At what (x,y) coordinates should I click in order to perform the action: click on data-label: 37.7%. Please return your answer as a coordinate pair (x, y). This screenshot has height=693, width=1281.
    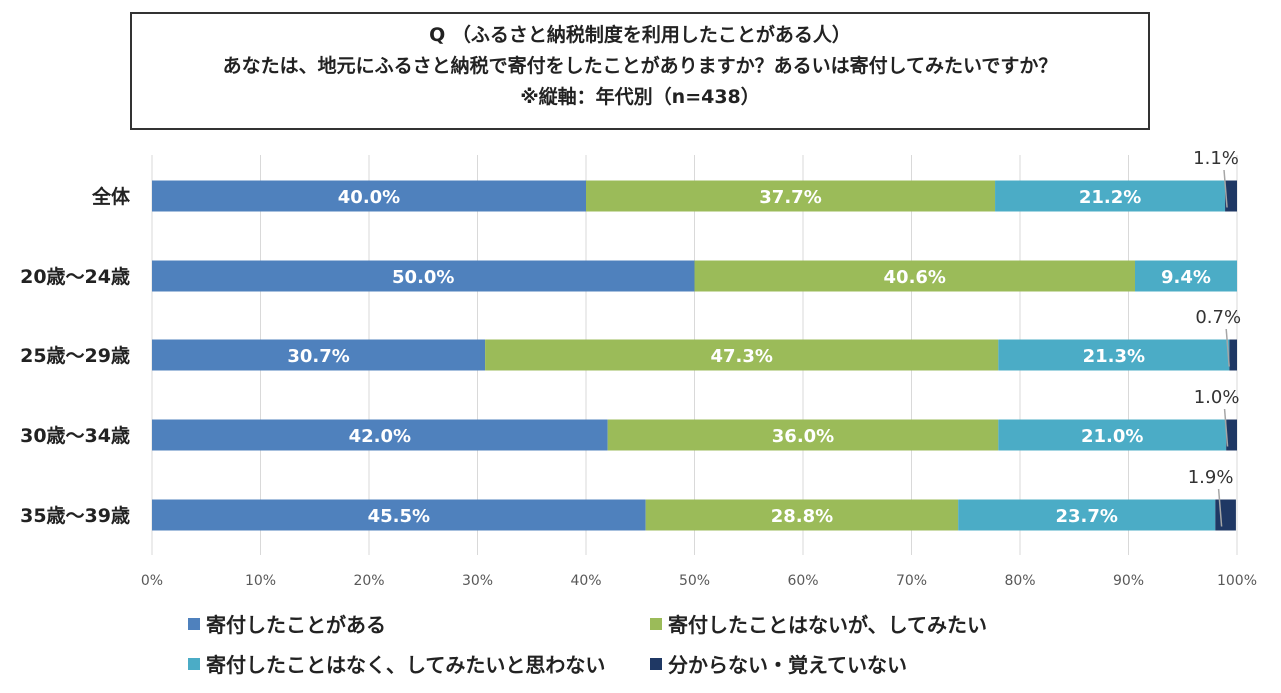
    Looking at the image, I should click on (790, 197).